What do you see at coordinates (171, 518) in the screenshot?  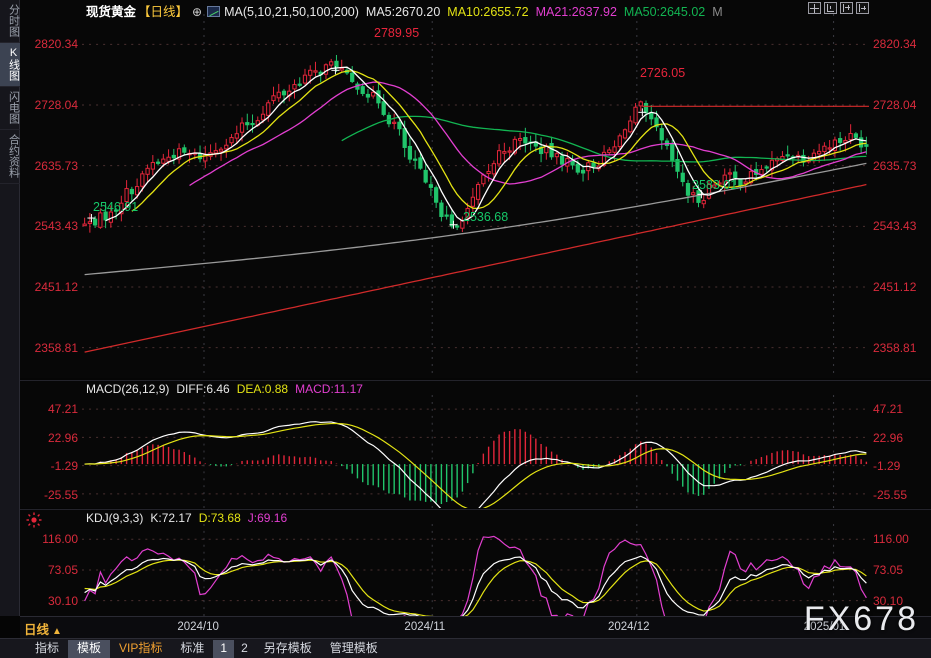 I see `kdj-value-0: K:72.17` at bounding box center [171, 518].